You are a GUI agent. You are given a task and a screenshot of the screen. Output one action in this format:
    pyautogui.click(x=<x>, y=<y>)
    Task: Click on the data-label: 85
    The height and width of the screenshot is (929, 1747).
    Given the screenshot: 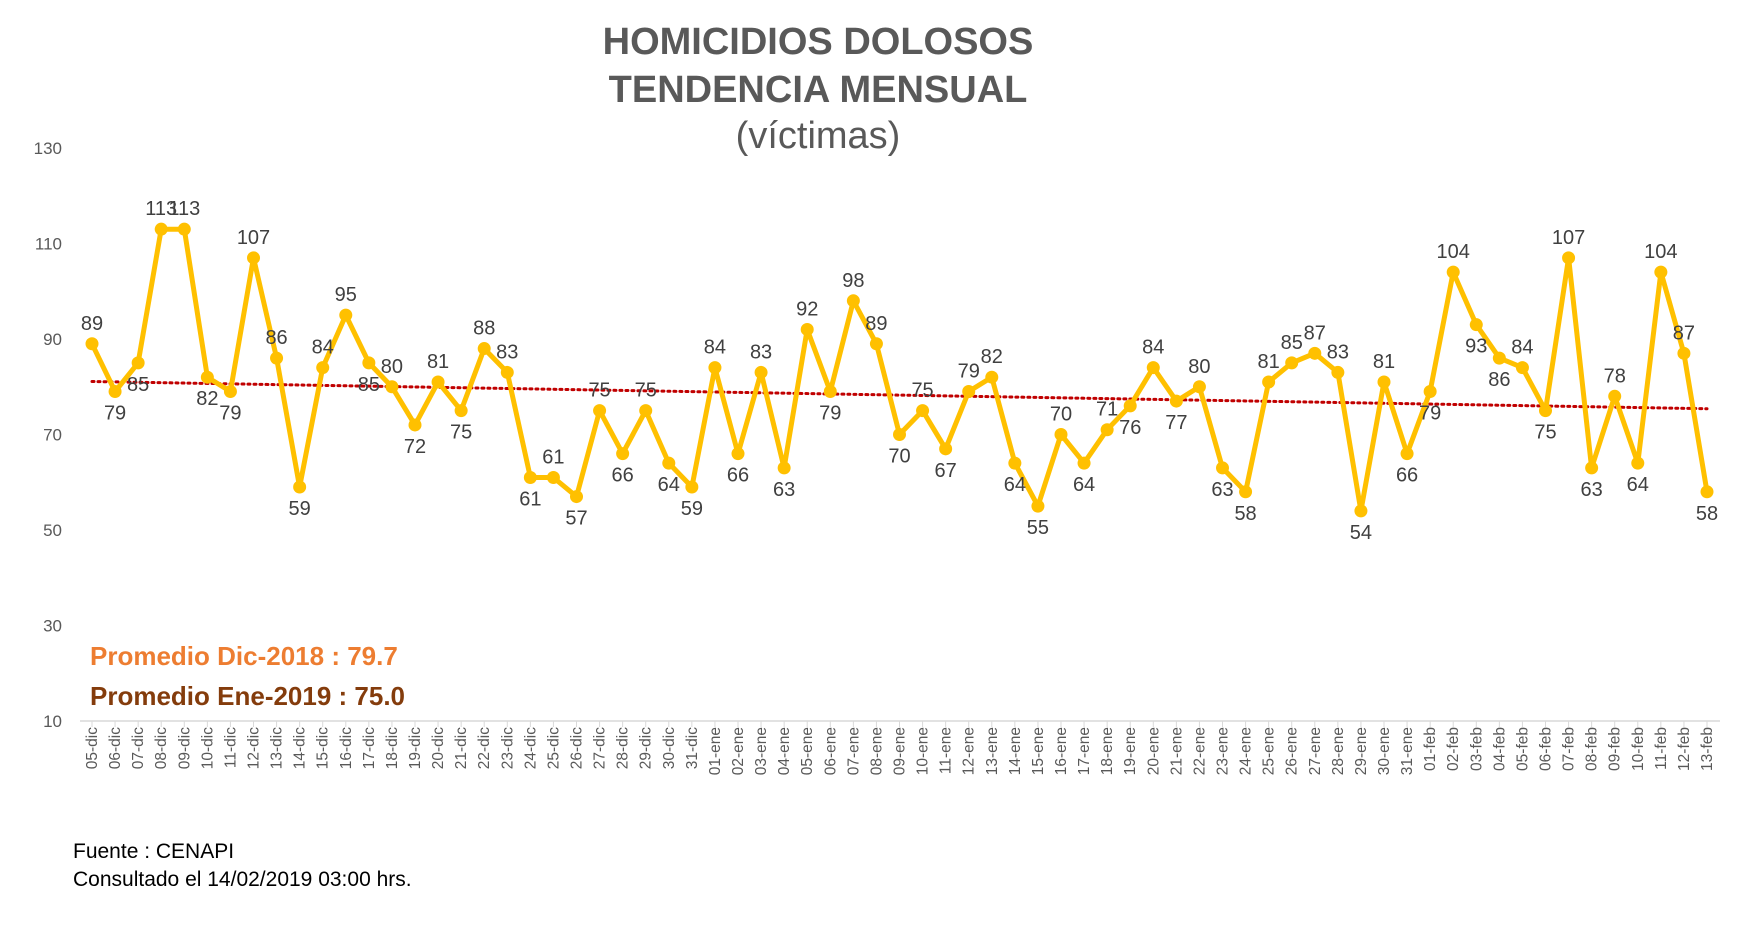 What is the action you would take?
    pyautogui.click(x=138, y=385)
    